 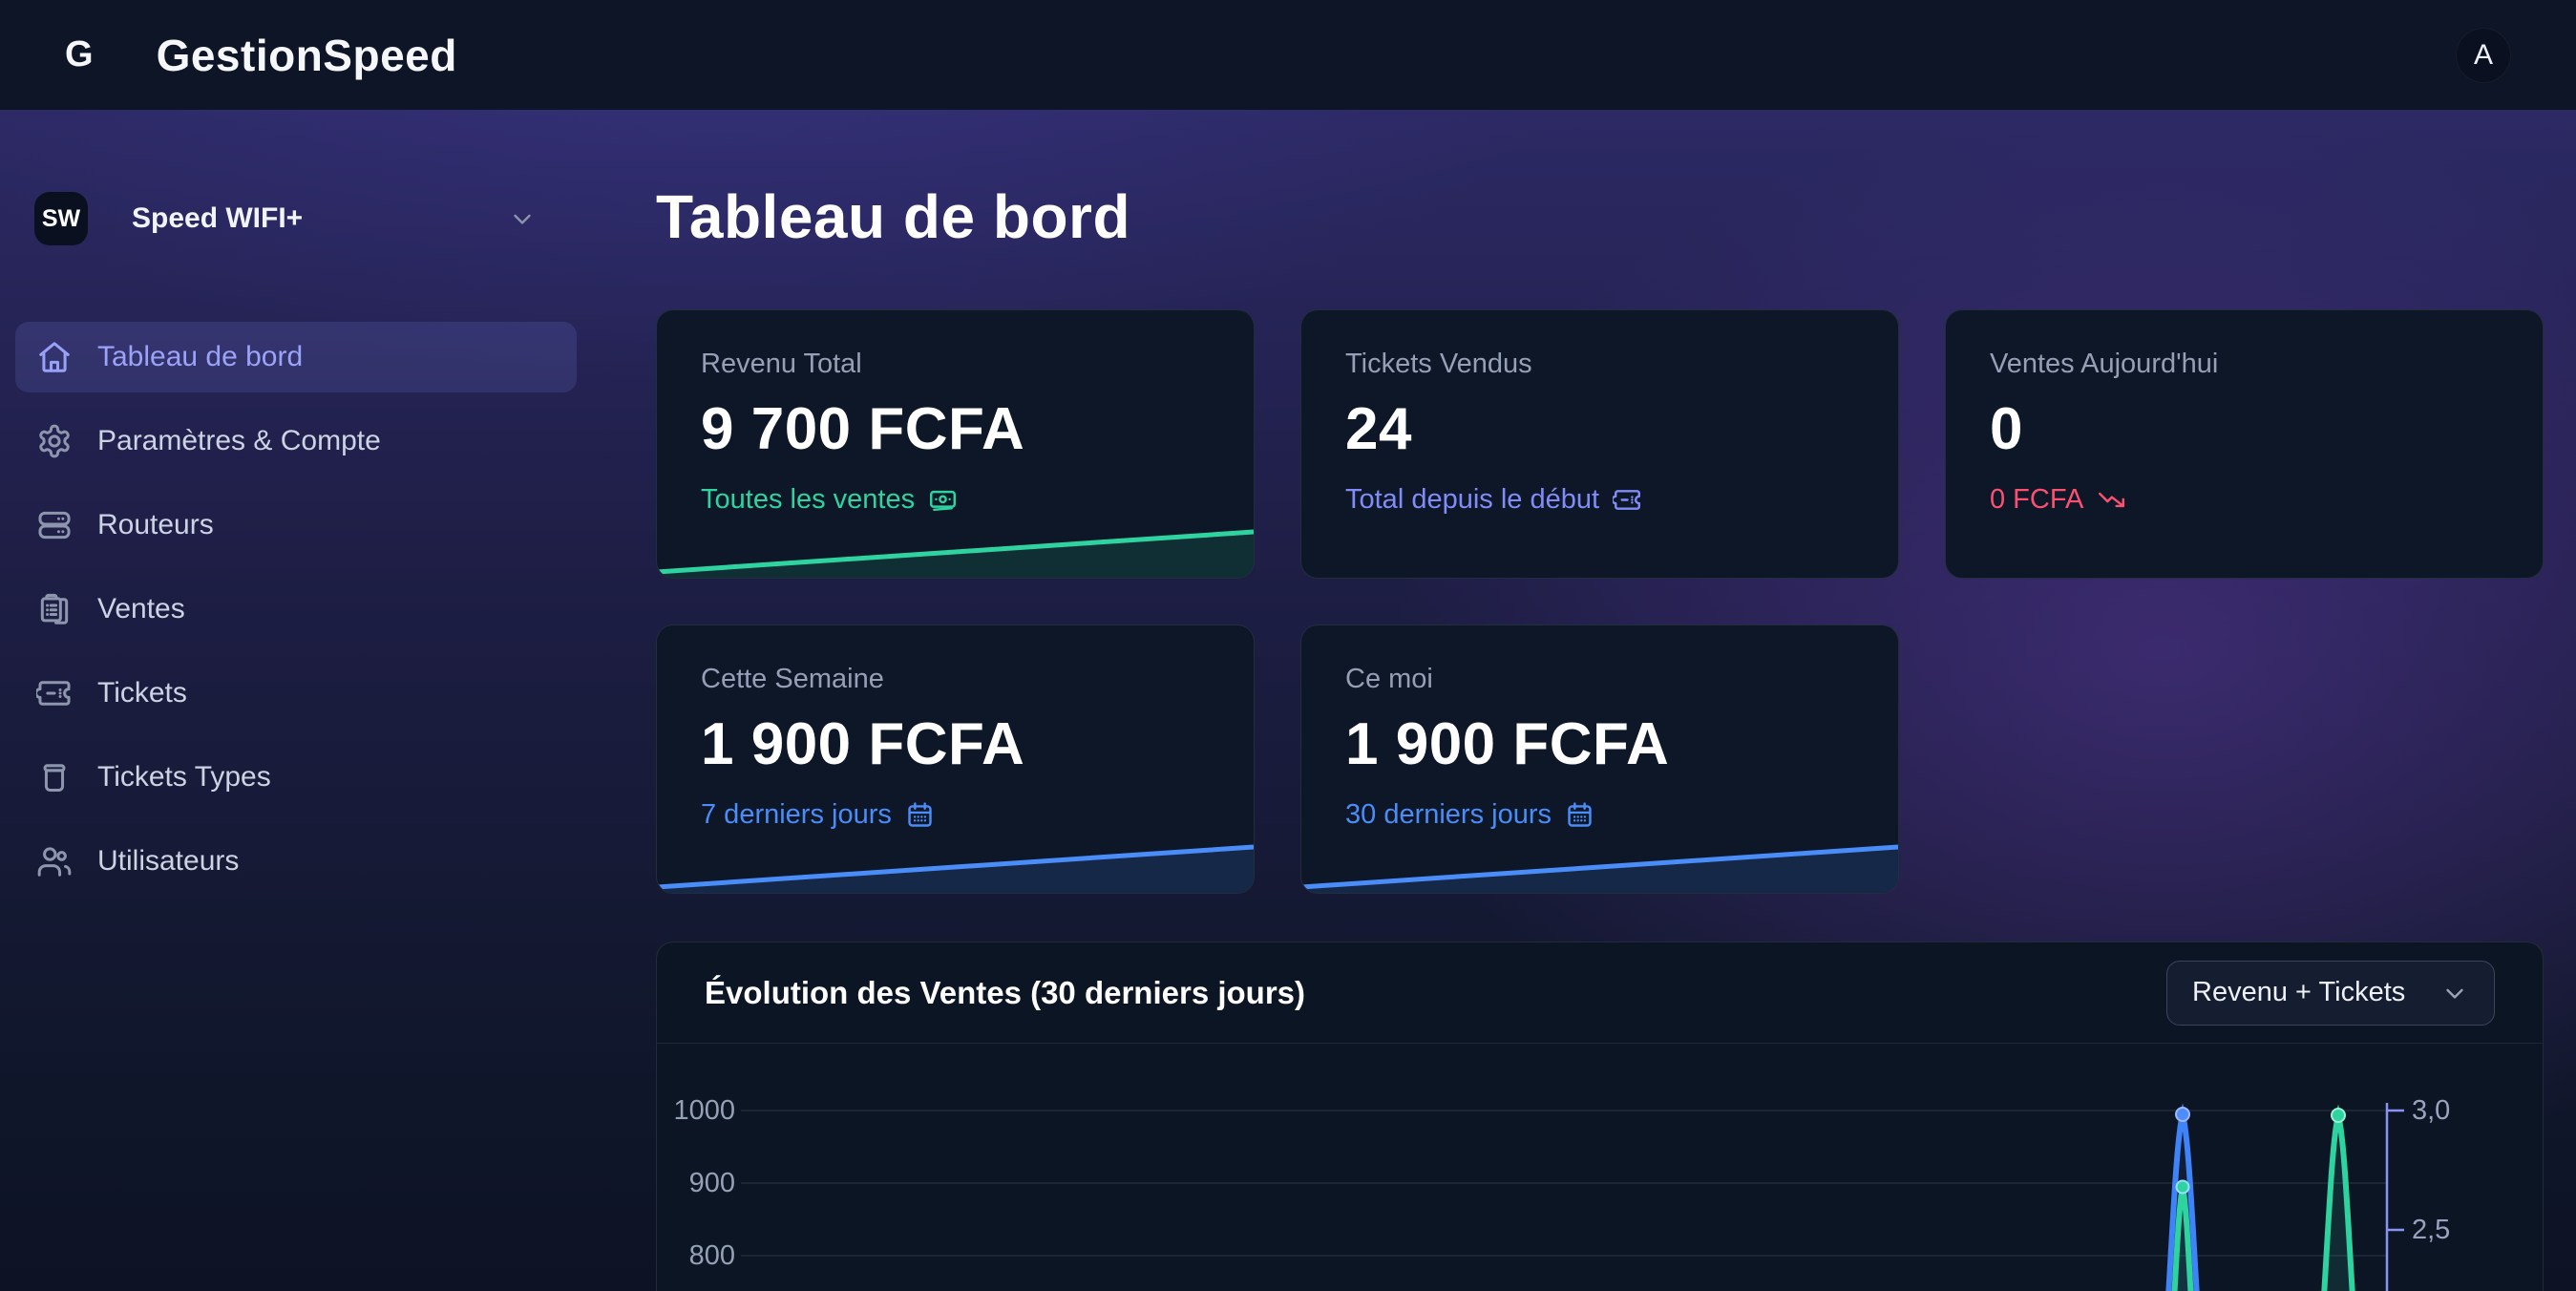 I want to click on card-ventes-aujourdhui: Ventes Aujourd'hui 0 0 FCFA, so click(x=2244, y=444).